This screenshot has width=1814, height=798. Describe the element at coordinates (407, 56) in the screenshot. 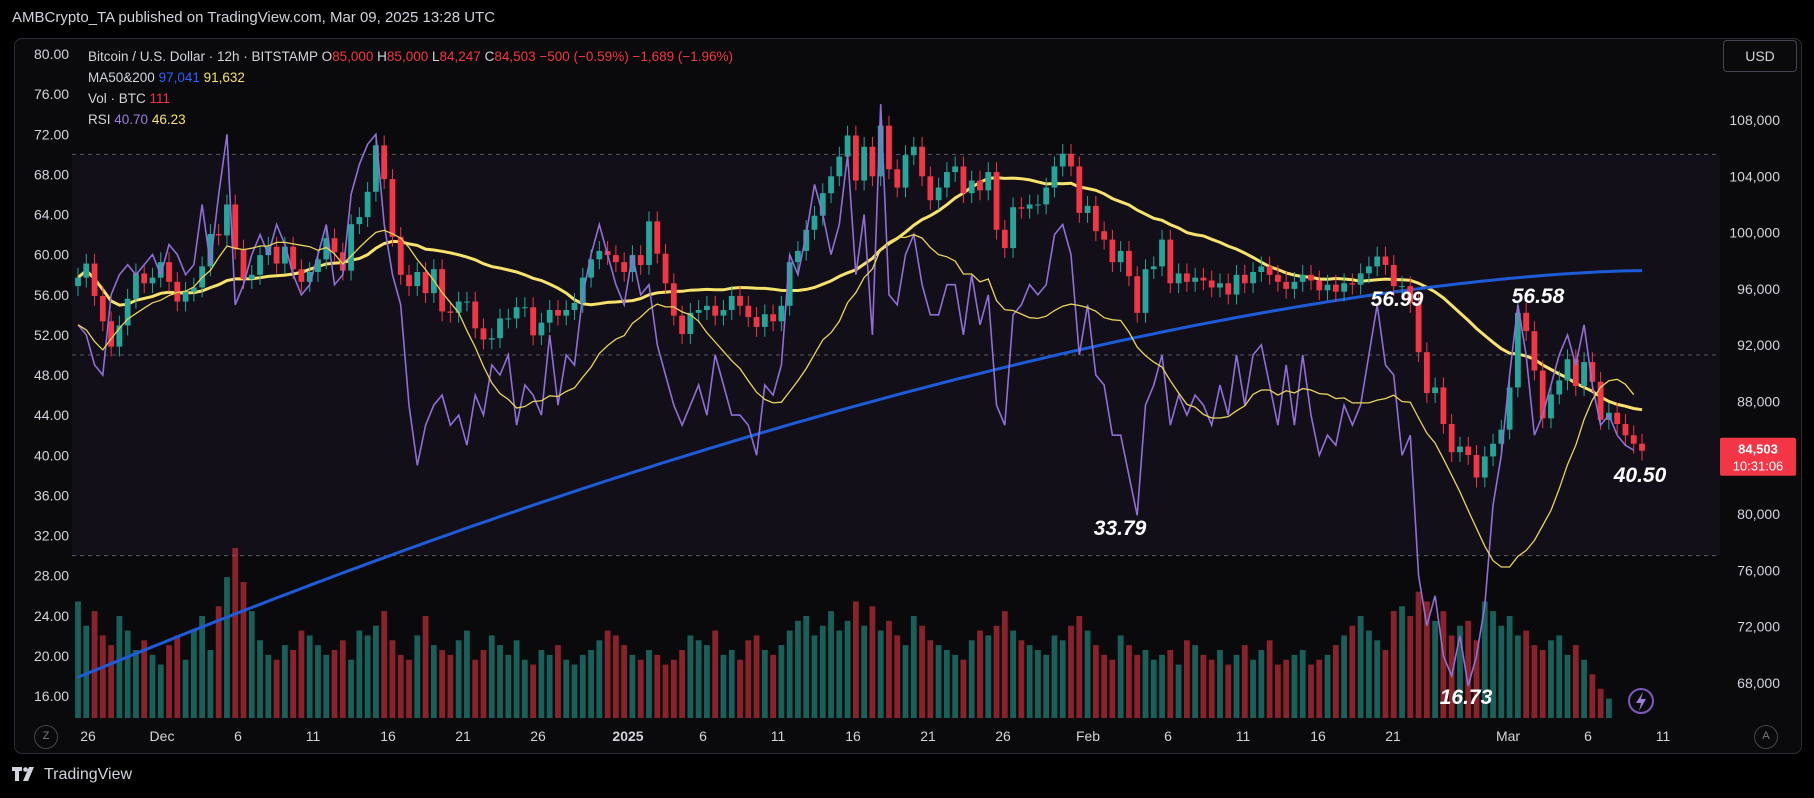

I see `legend-high: 85,000` at that location.